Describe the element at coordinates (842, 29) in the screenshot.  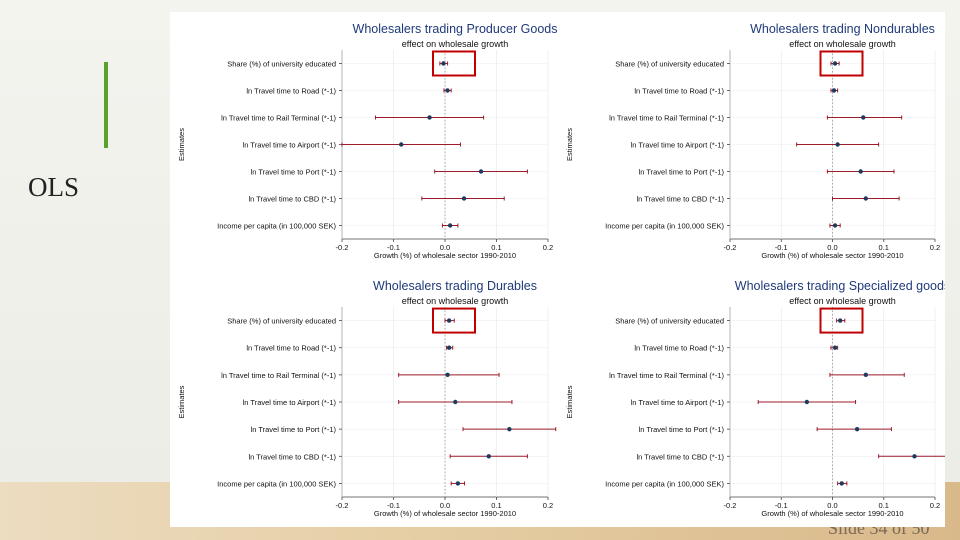
I see `chart-title: Wholesalers trading Nondurables` at that location.